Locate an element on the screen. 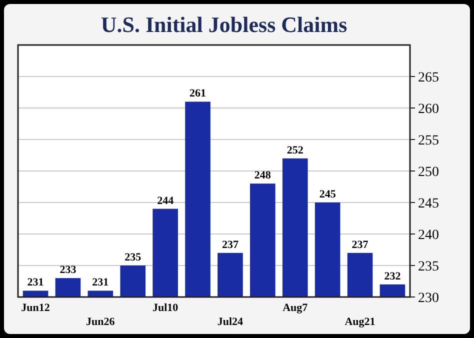  y-tick-label: 235 is located at coordinates (428, 267).